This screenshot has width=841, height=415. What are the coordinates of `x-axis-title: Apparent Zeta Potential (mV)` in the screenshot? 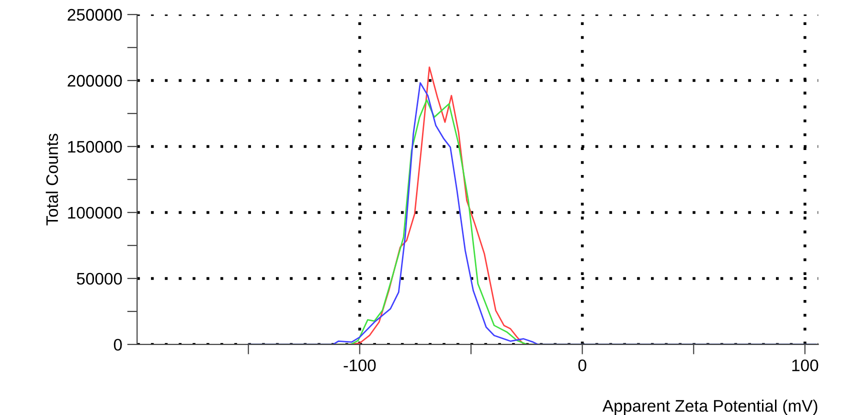 It's located at (710, 407).